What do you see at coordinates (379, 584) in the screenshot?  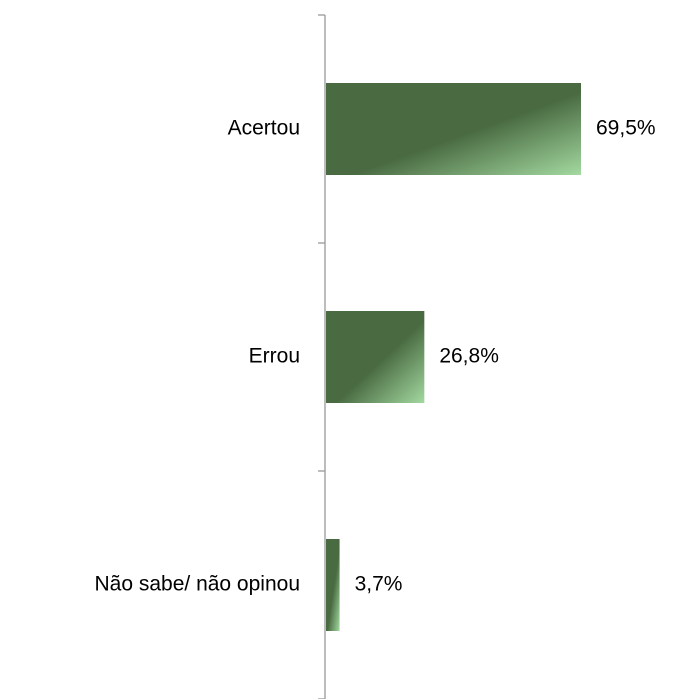 I see `value-label: 3,7%` at bounding box center [379, 584].